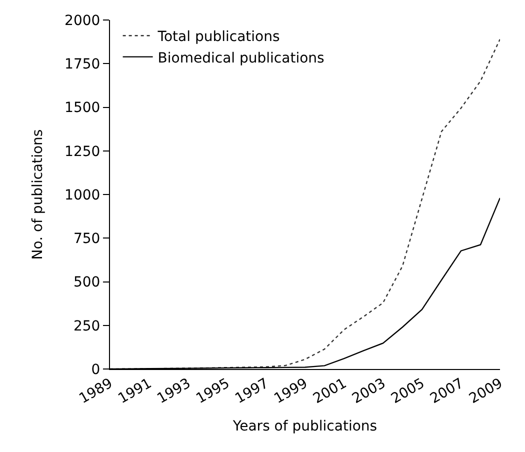 The image size is (525, 452). I want to click on x-axis-title: Years of publications, so click(305, 426).